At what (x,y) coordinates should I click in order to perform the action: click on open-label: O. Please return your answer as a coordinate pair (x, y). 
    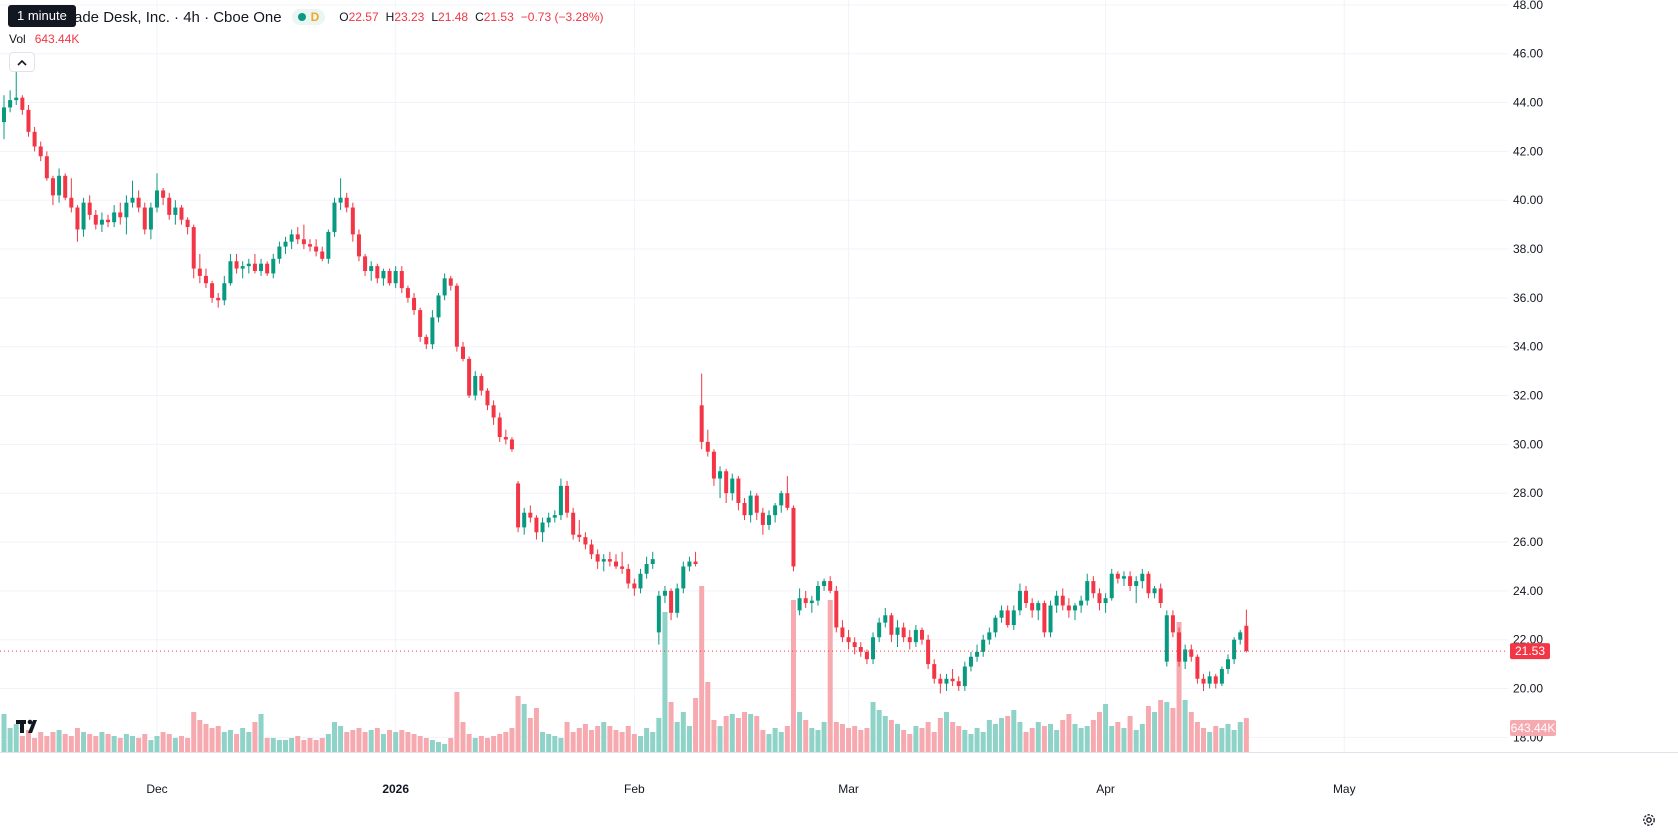
    Looking at the image, I should click on (344, 17).